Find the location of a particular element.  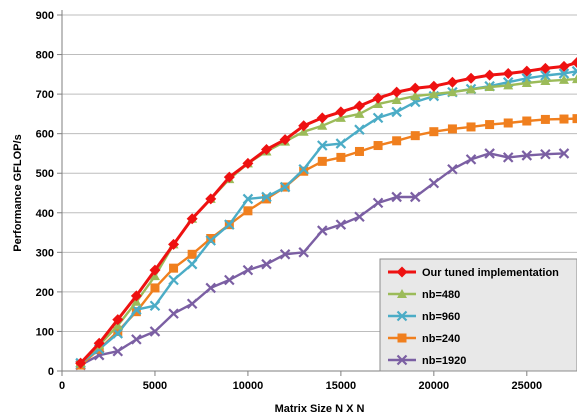

x-tick-label: 5000 is located at coordinates (155, 386).